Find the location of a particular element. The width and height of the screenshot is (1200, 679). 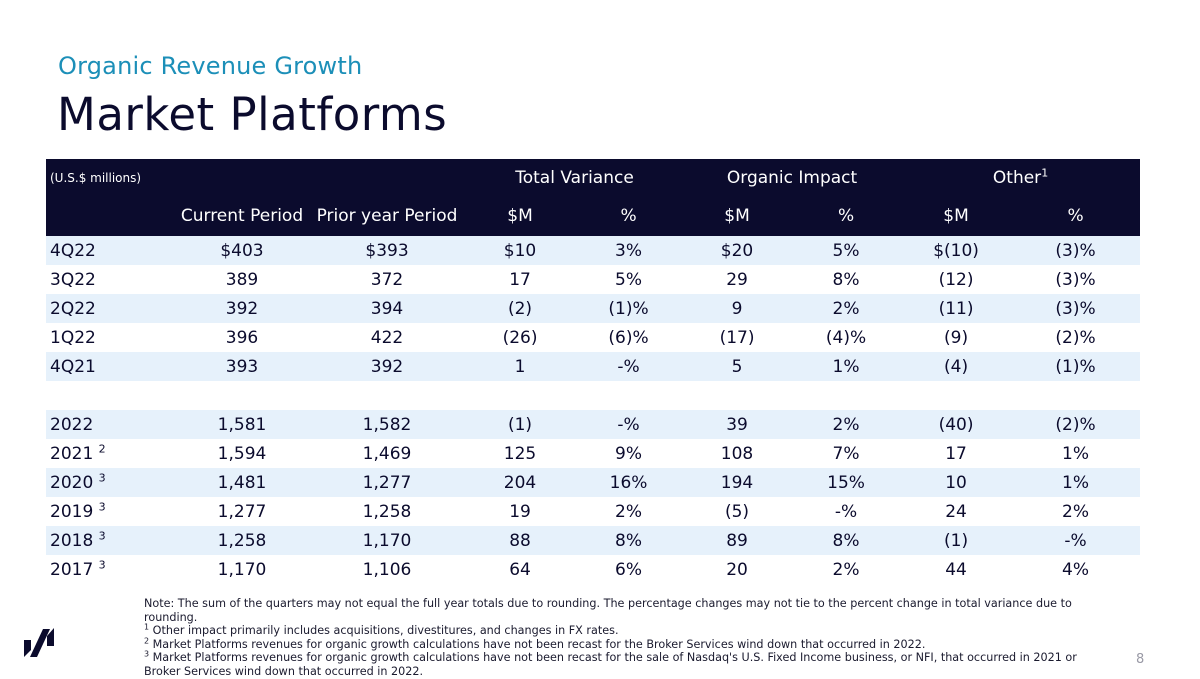

table-cell: 1,258 is located at coordinates (242, 540).